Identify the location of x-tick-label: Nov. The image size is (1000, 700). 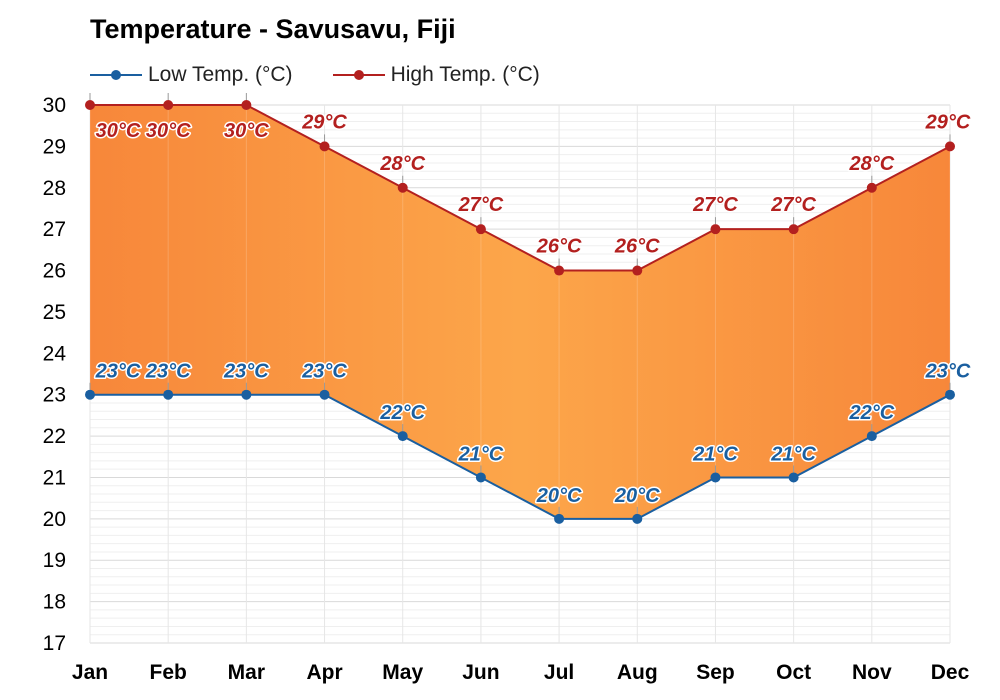
(872, 672).